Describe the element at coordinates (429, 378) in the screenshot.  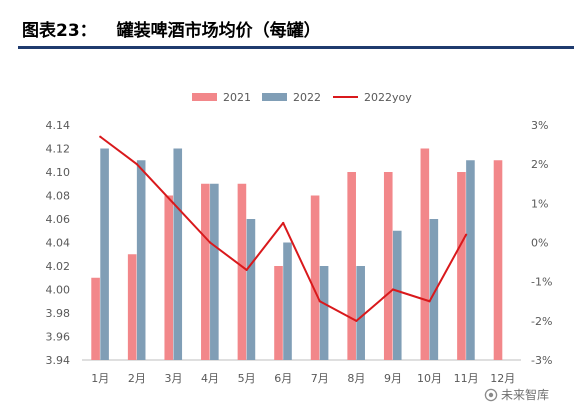
I see `x-tick-label: 10月` at that location.